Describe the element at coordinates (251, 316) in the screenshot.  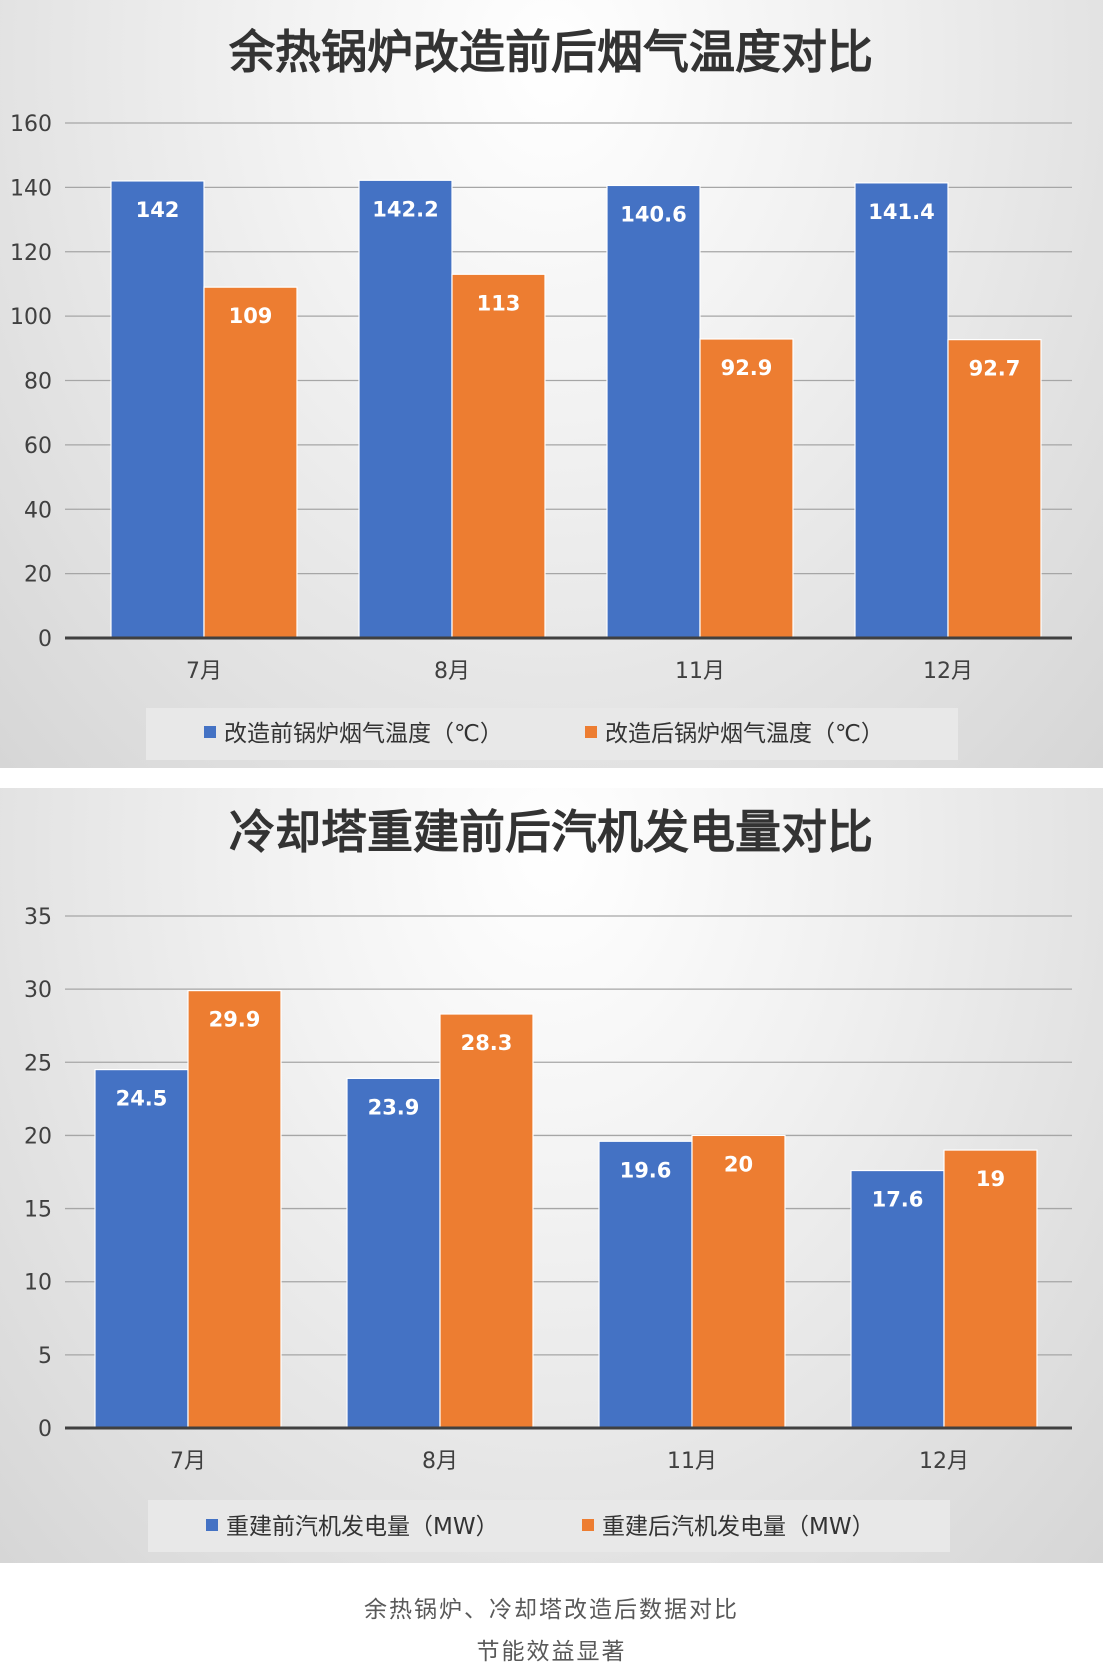
I see `data-label: 109` at that location.